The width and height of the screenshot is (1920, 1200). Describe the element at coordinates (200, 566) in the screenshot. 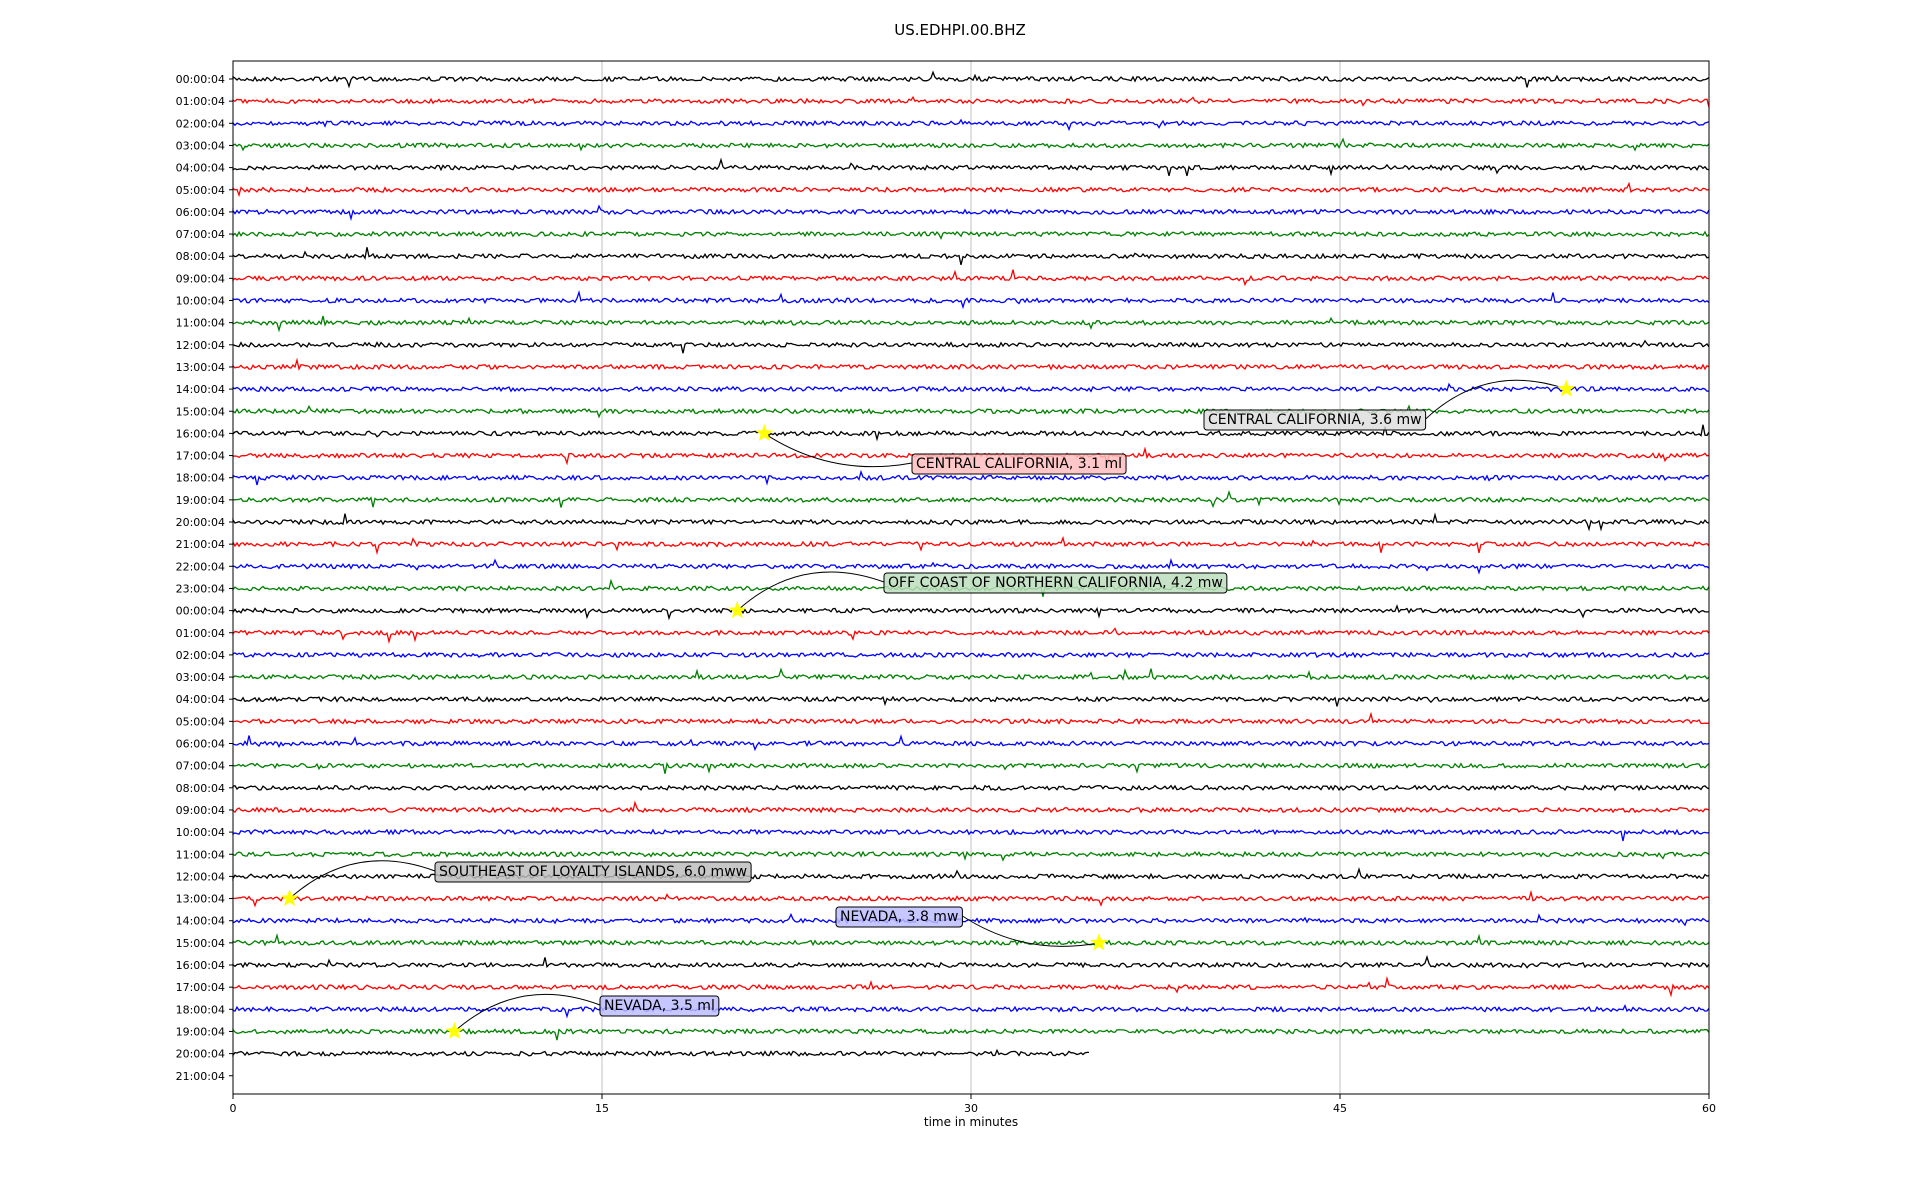

I see `row-label: 22:00:04` at that location.